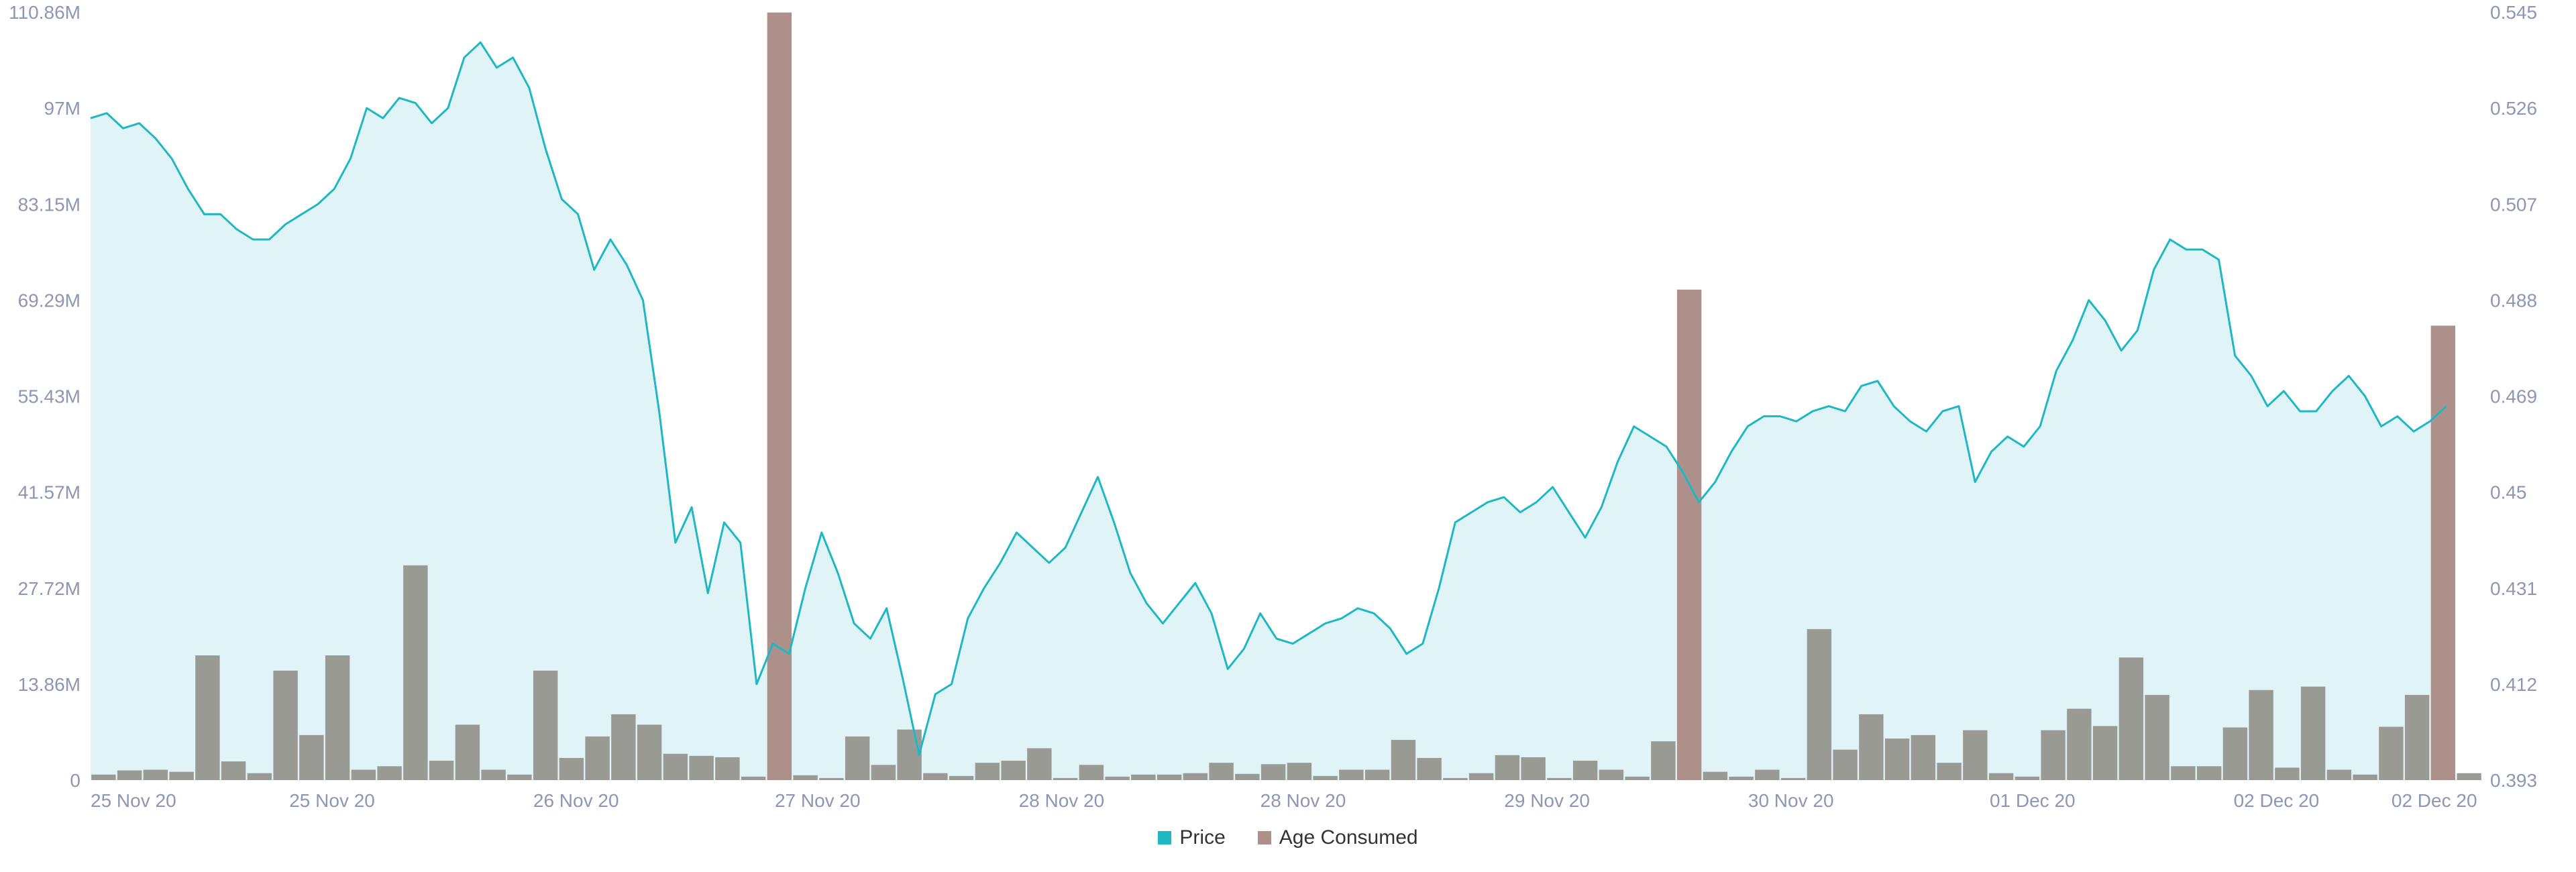  I want to click on legend: Price Age Consumed, so click(1288, 837).